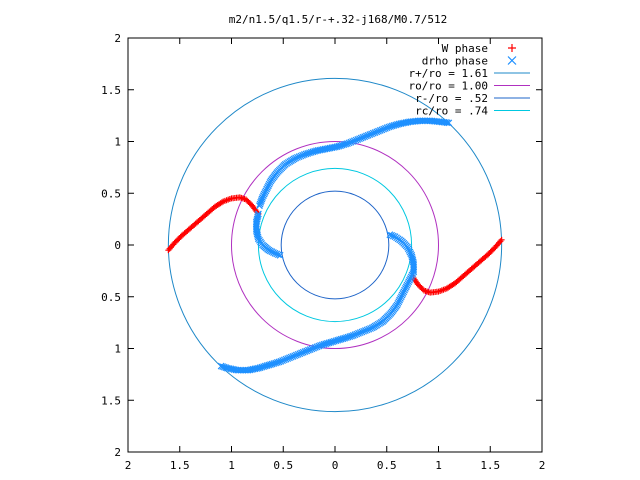 This screenshot has width=640, height=480. Describe the element at coordinates (451, 111) in the screenshot. I see `legend-label: rc/ro = .74` at that location.